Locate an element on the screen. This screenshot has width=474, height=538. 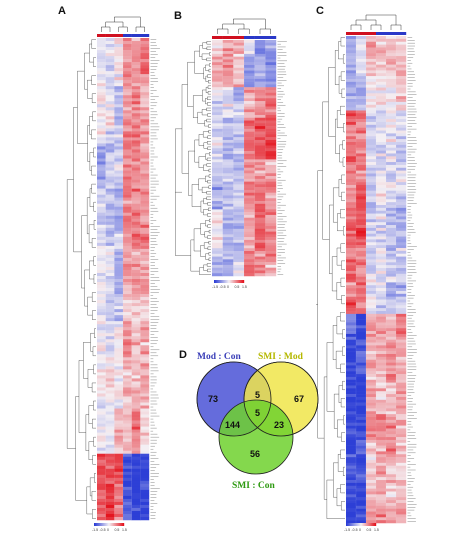
venn-label-mod-con: Mod : Con is located at coordinates (219, 357).